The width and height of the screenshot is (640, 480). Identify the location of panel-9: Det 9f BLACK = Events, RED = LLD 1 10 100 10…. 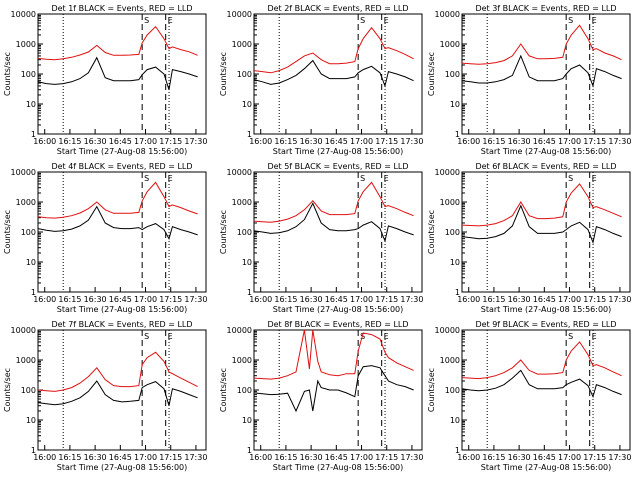
(529, 396).